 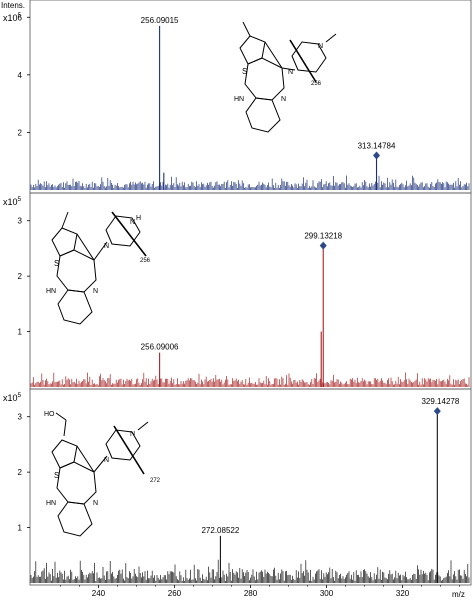 What do you see at coordinates (323, 236) in the screenshot?
I see `peak-label: 299.13218` at bounding box center [323, 236].